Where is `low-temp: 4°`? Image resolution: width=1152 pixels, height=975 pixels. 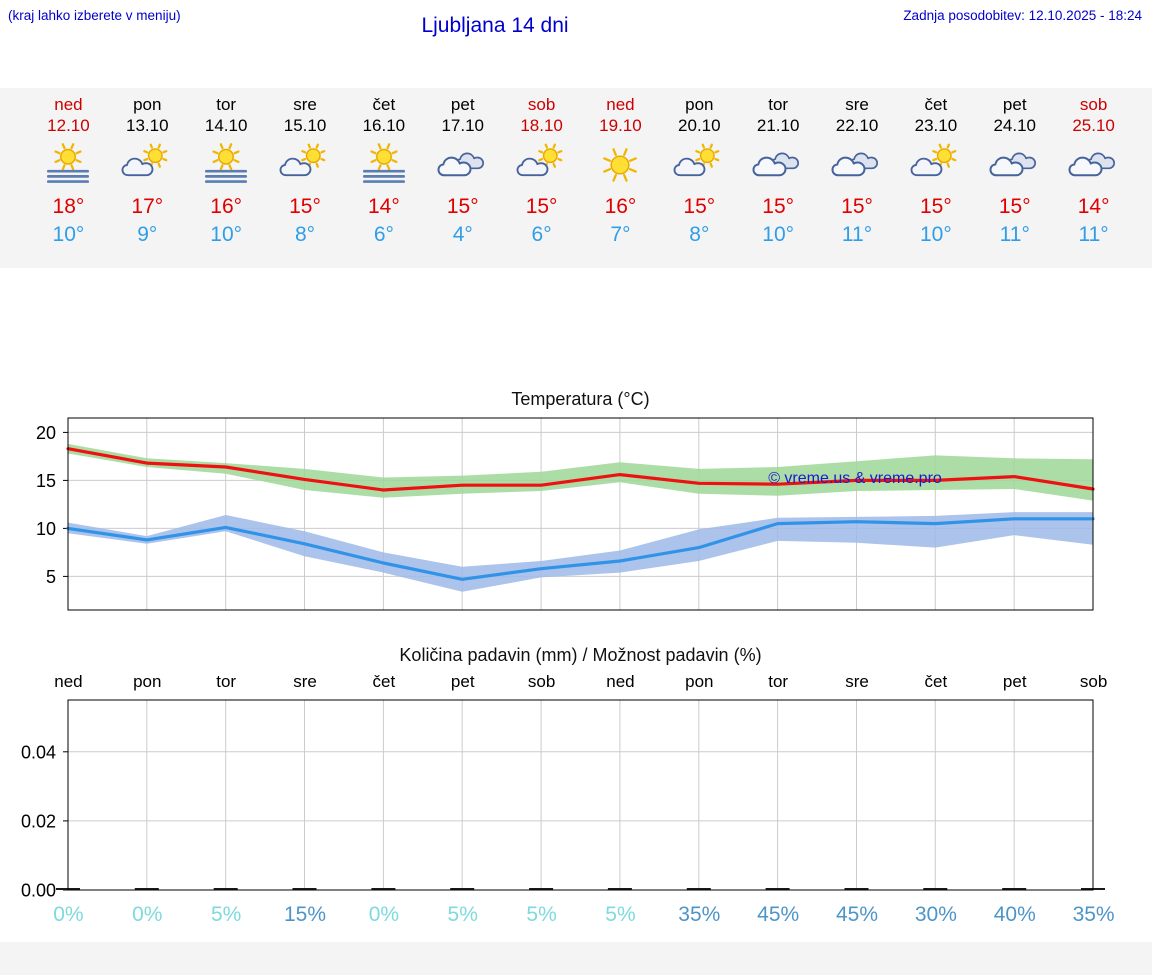 low-temp: 4° is located at coordinates (462, 234).